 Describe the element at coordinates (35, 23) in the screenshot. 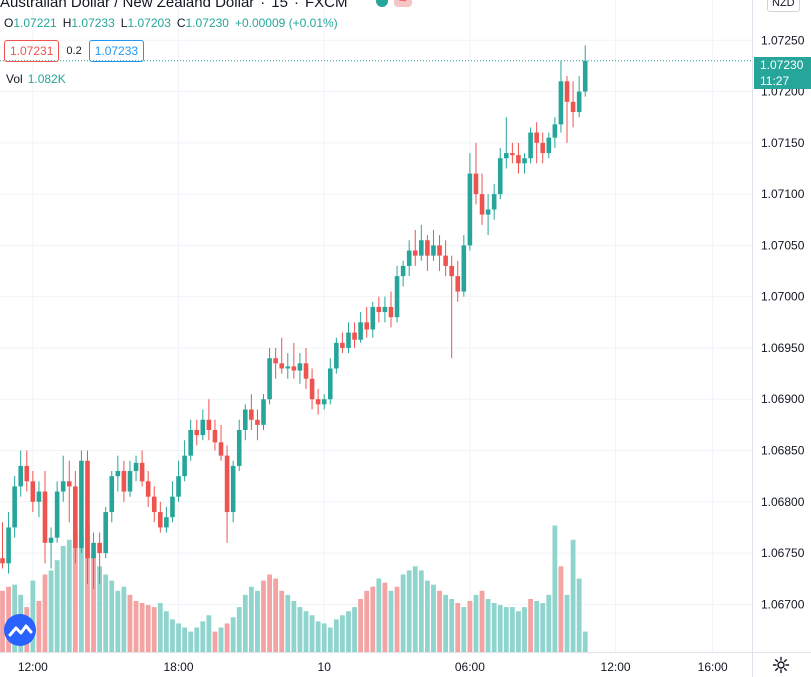

I see `open-value: 1.07221` at that location.